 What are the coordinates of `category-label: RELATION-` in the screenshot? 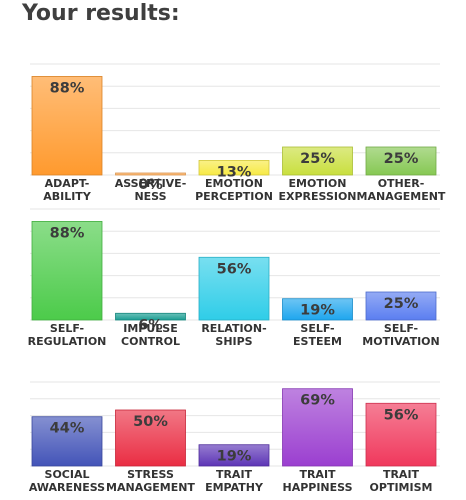 It's located at (233, 328).